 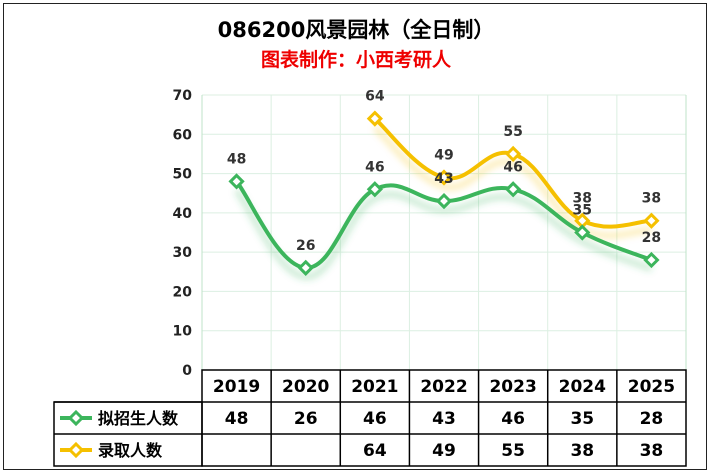 I want to click on data-label: 64, so click(x=375, y=97).